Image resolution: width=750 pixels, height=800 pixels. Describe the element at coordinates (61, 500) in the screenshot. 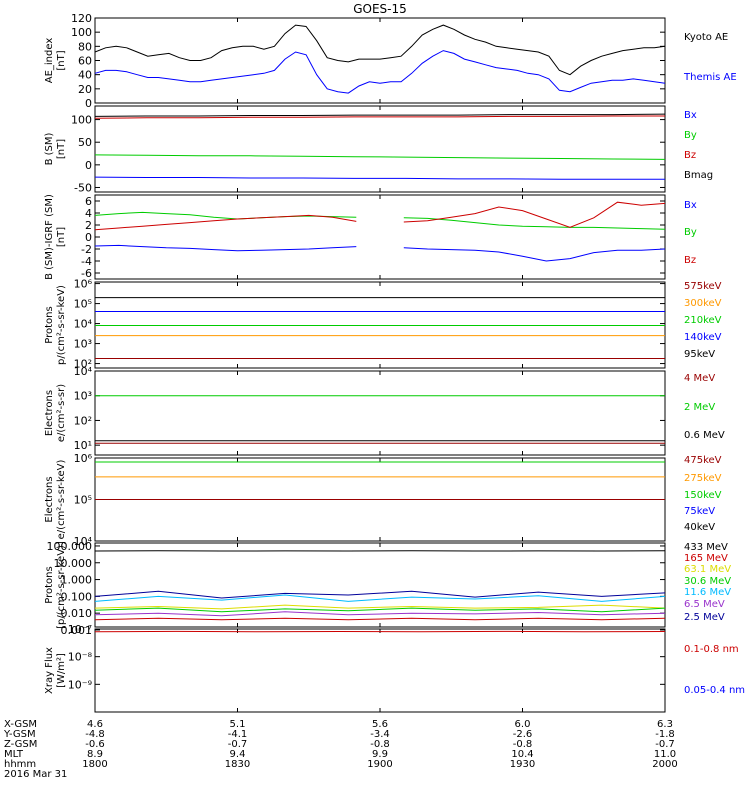

I see `y-axis-label: e/(cm²-s-sr-keV)` at that location.